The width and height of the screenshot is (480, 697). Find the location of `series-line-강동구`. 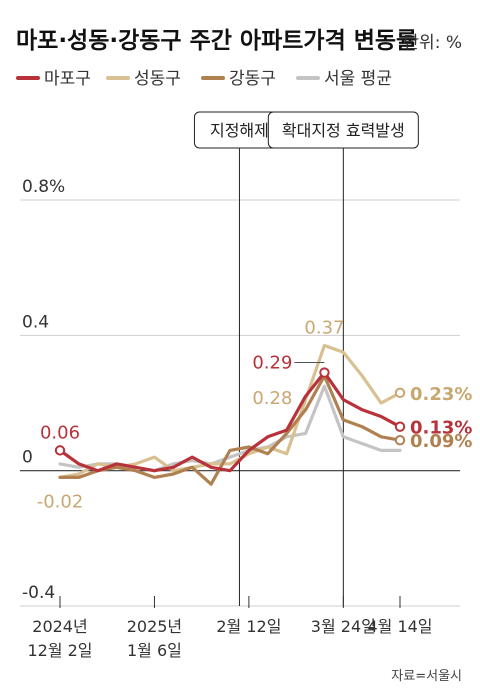

series-line-강동구 is located at coordinates (230, 430).